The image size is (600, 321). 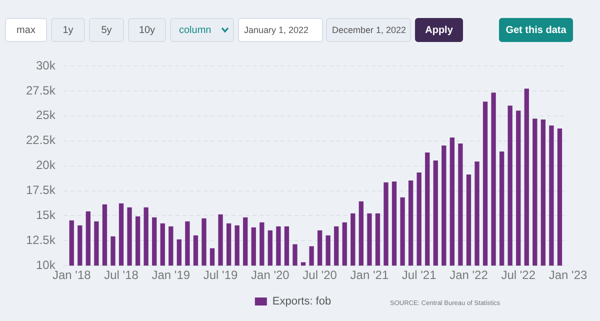 What do you see at coordinates (46, 215) in the screenshot?
I see `y-tick-label: 15k` at bounding box center [46, 215].